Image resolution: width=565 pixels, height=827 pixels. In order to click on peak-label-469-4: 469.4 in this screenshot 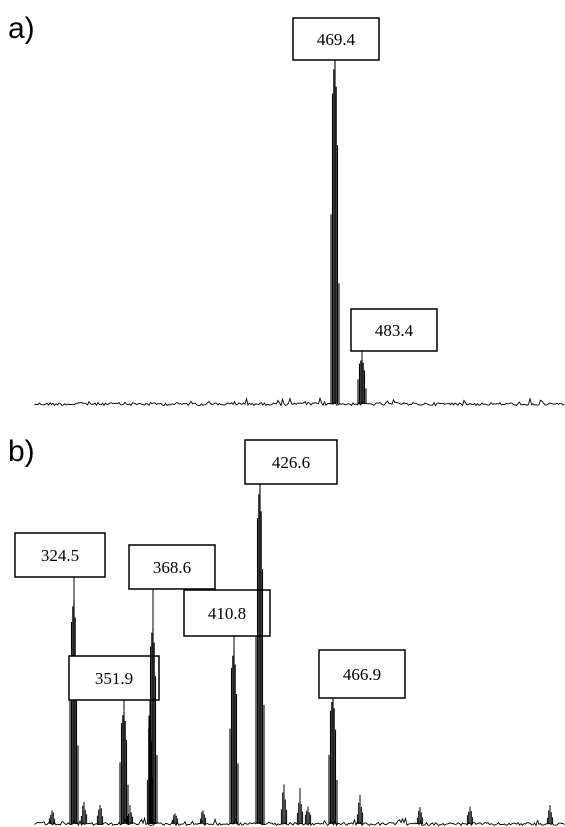, I will do `click(336, 39)`.